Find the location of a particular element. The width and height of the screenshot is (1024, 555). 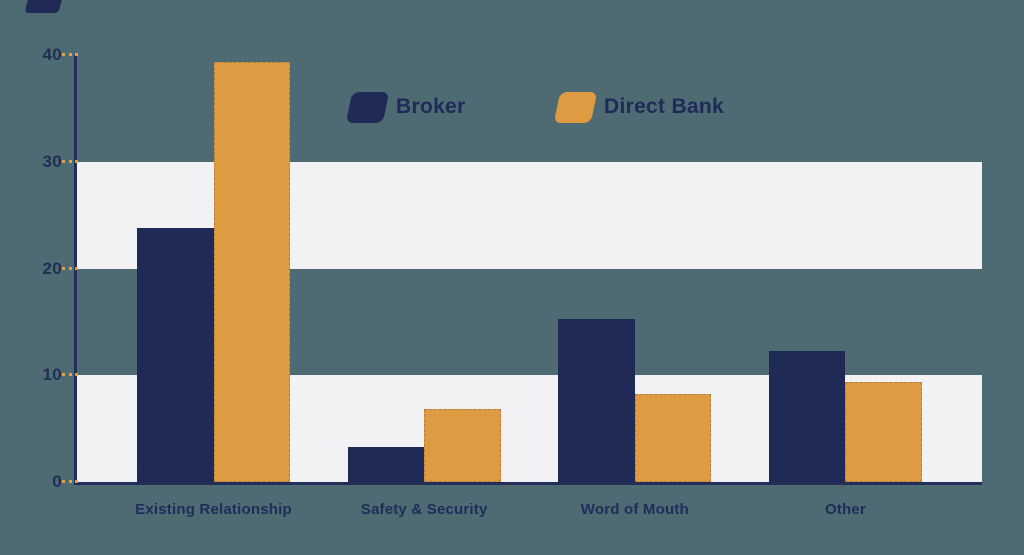

y-tick-label-20: 20 is located at coordinates (52, 268).